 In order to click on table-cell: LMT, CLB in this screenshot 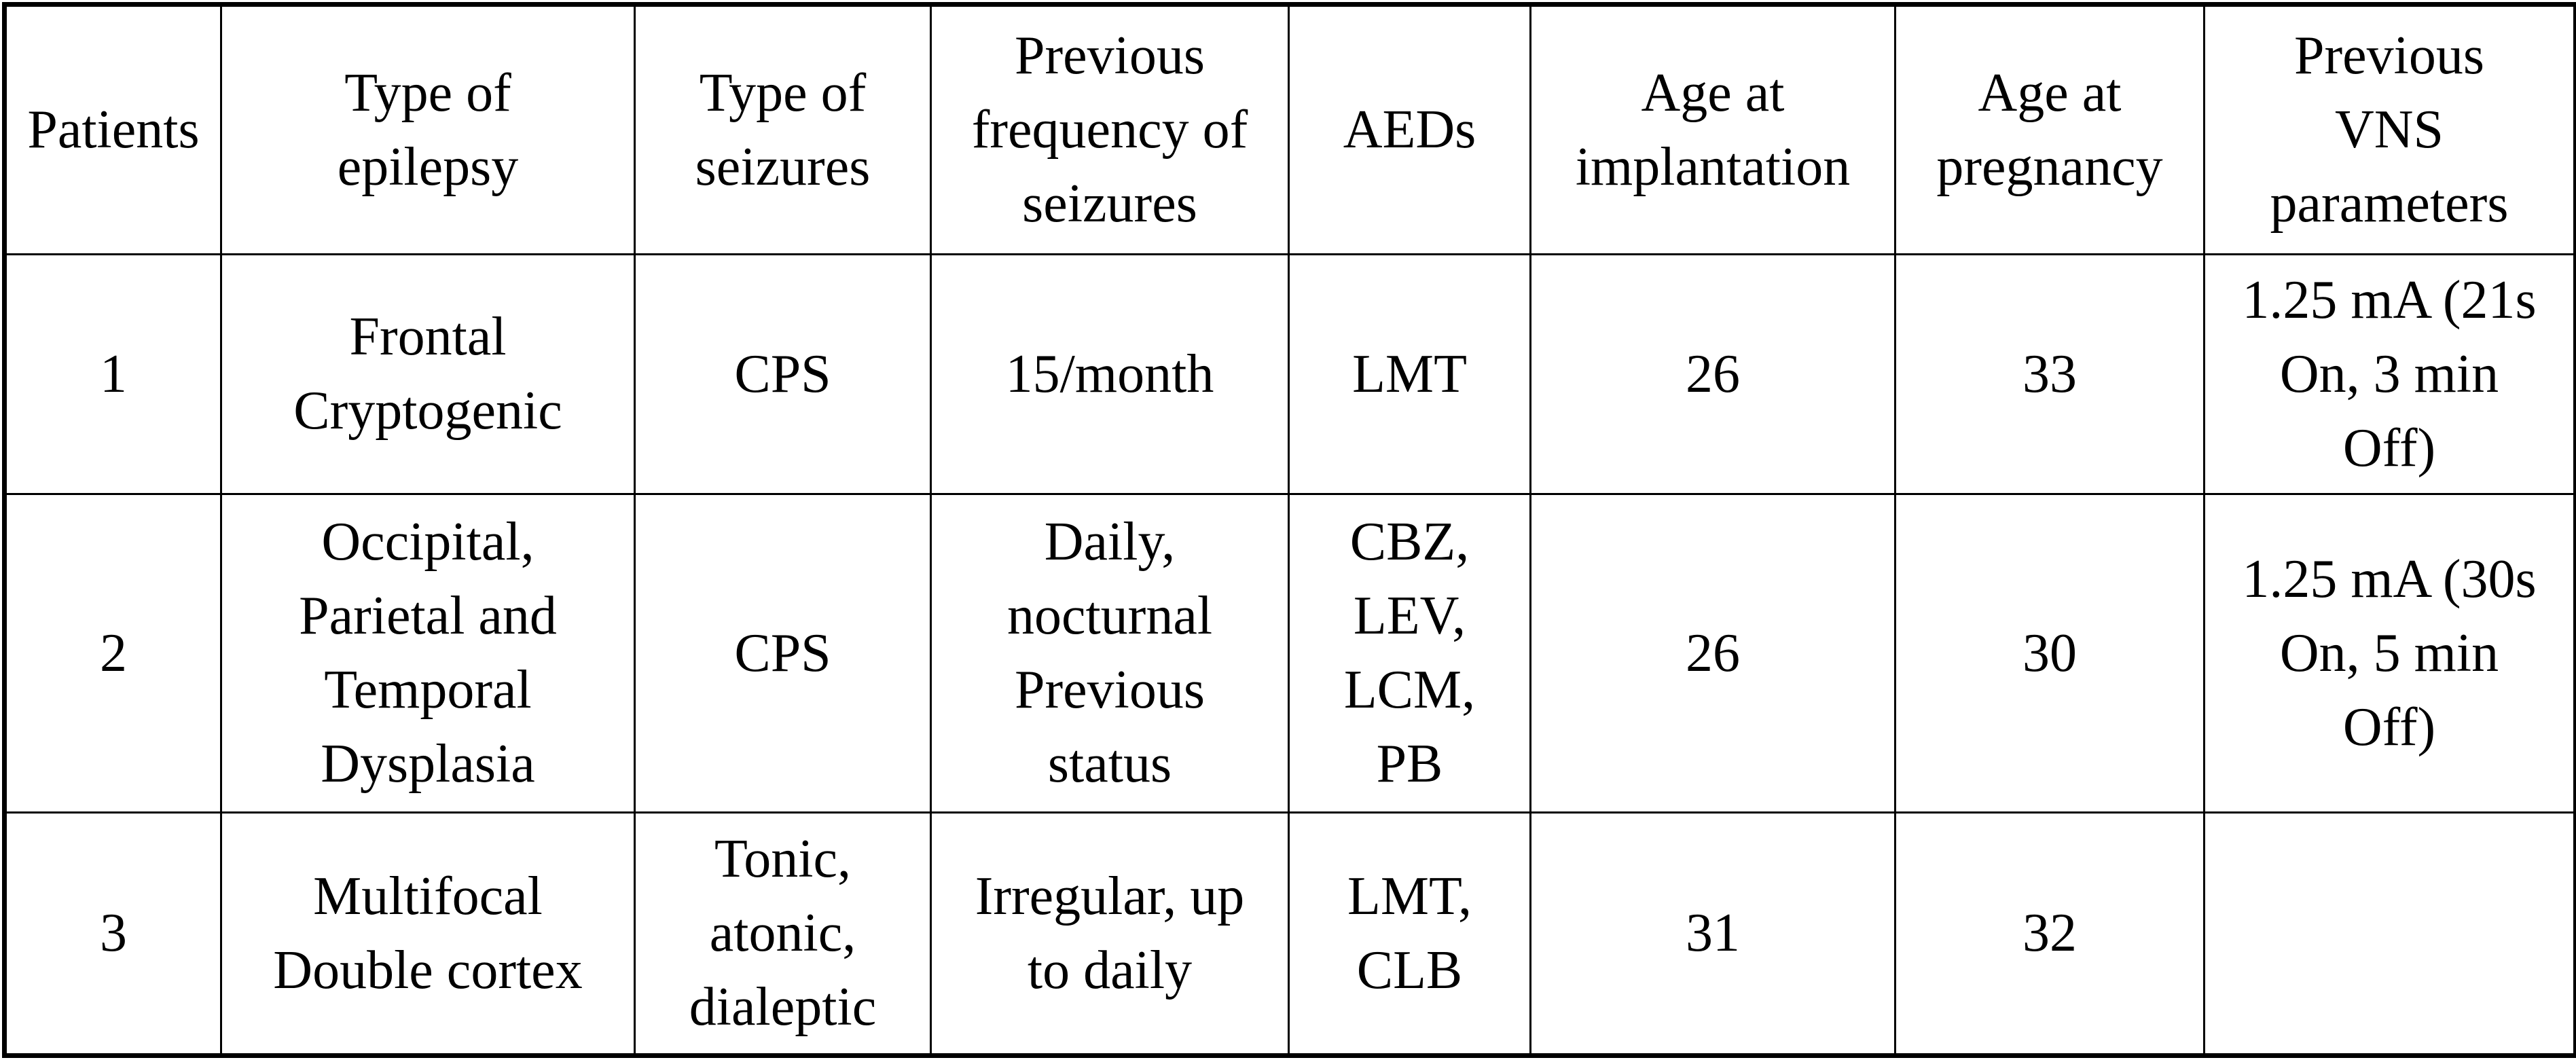, I will do `click(1409, 934)`.